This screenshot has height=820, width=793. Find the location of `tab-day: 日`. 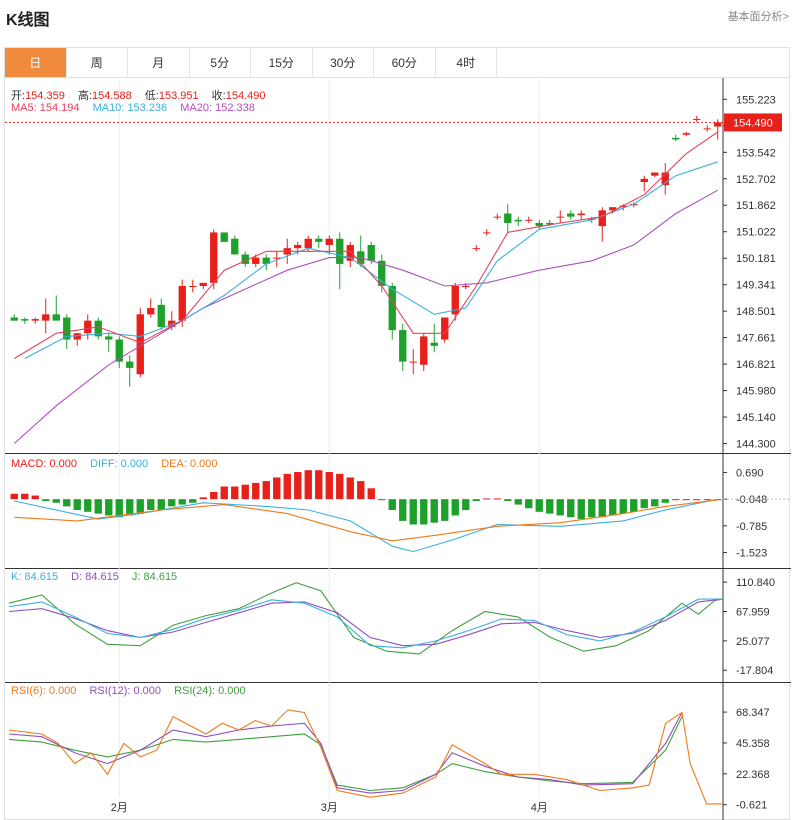

tab-day: 日 is located at coordinates (36, 62).